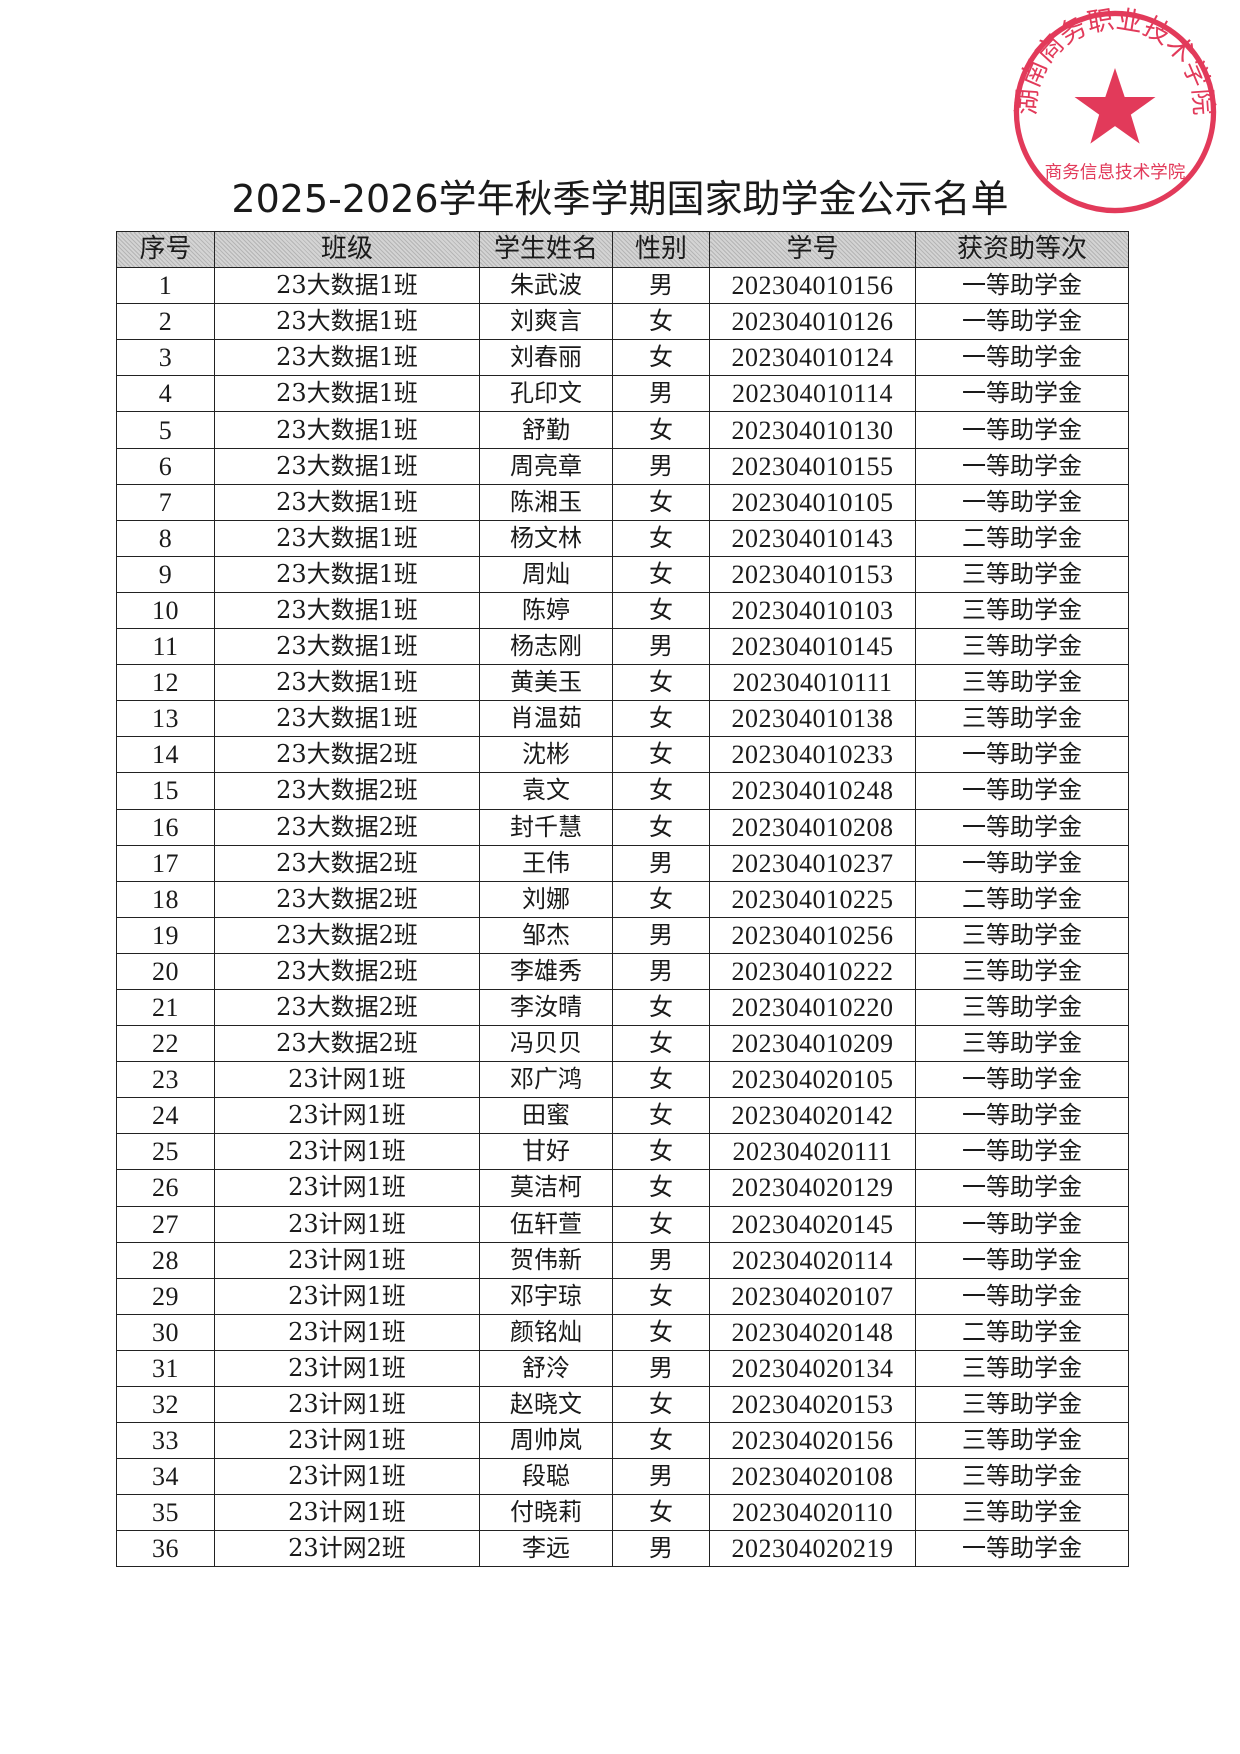 This screenshot has width=1240, height=1754. What do you see at coordinates (622, 1441) in the screenshot?
I see `table-row: 33 23计网1班 周帅岚女 202304020156 三等助学金` at bounding box center [622, 1441].